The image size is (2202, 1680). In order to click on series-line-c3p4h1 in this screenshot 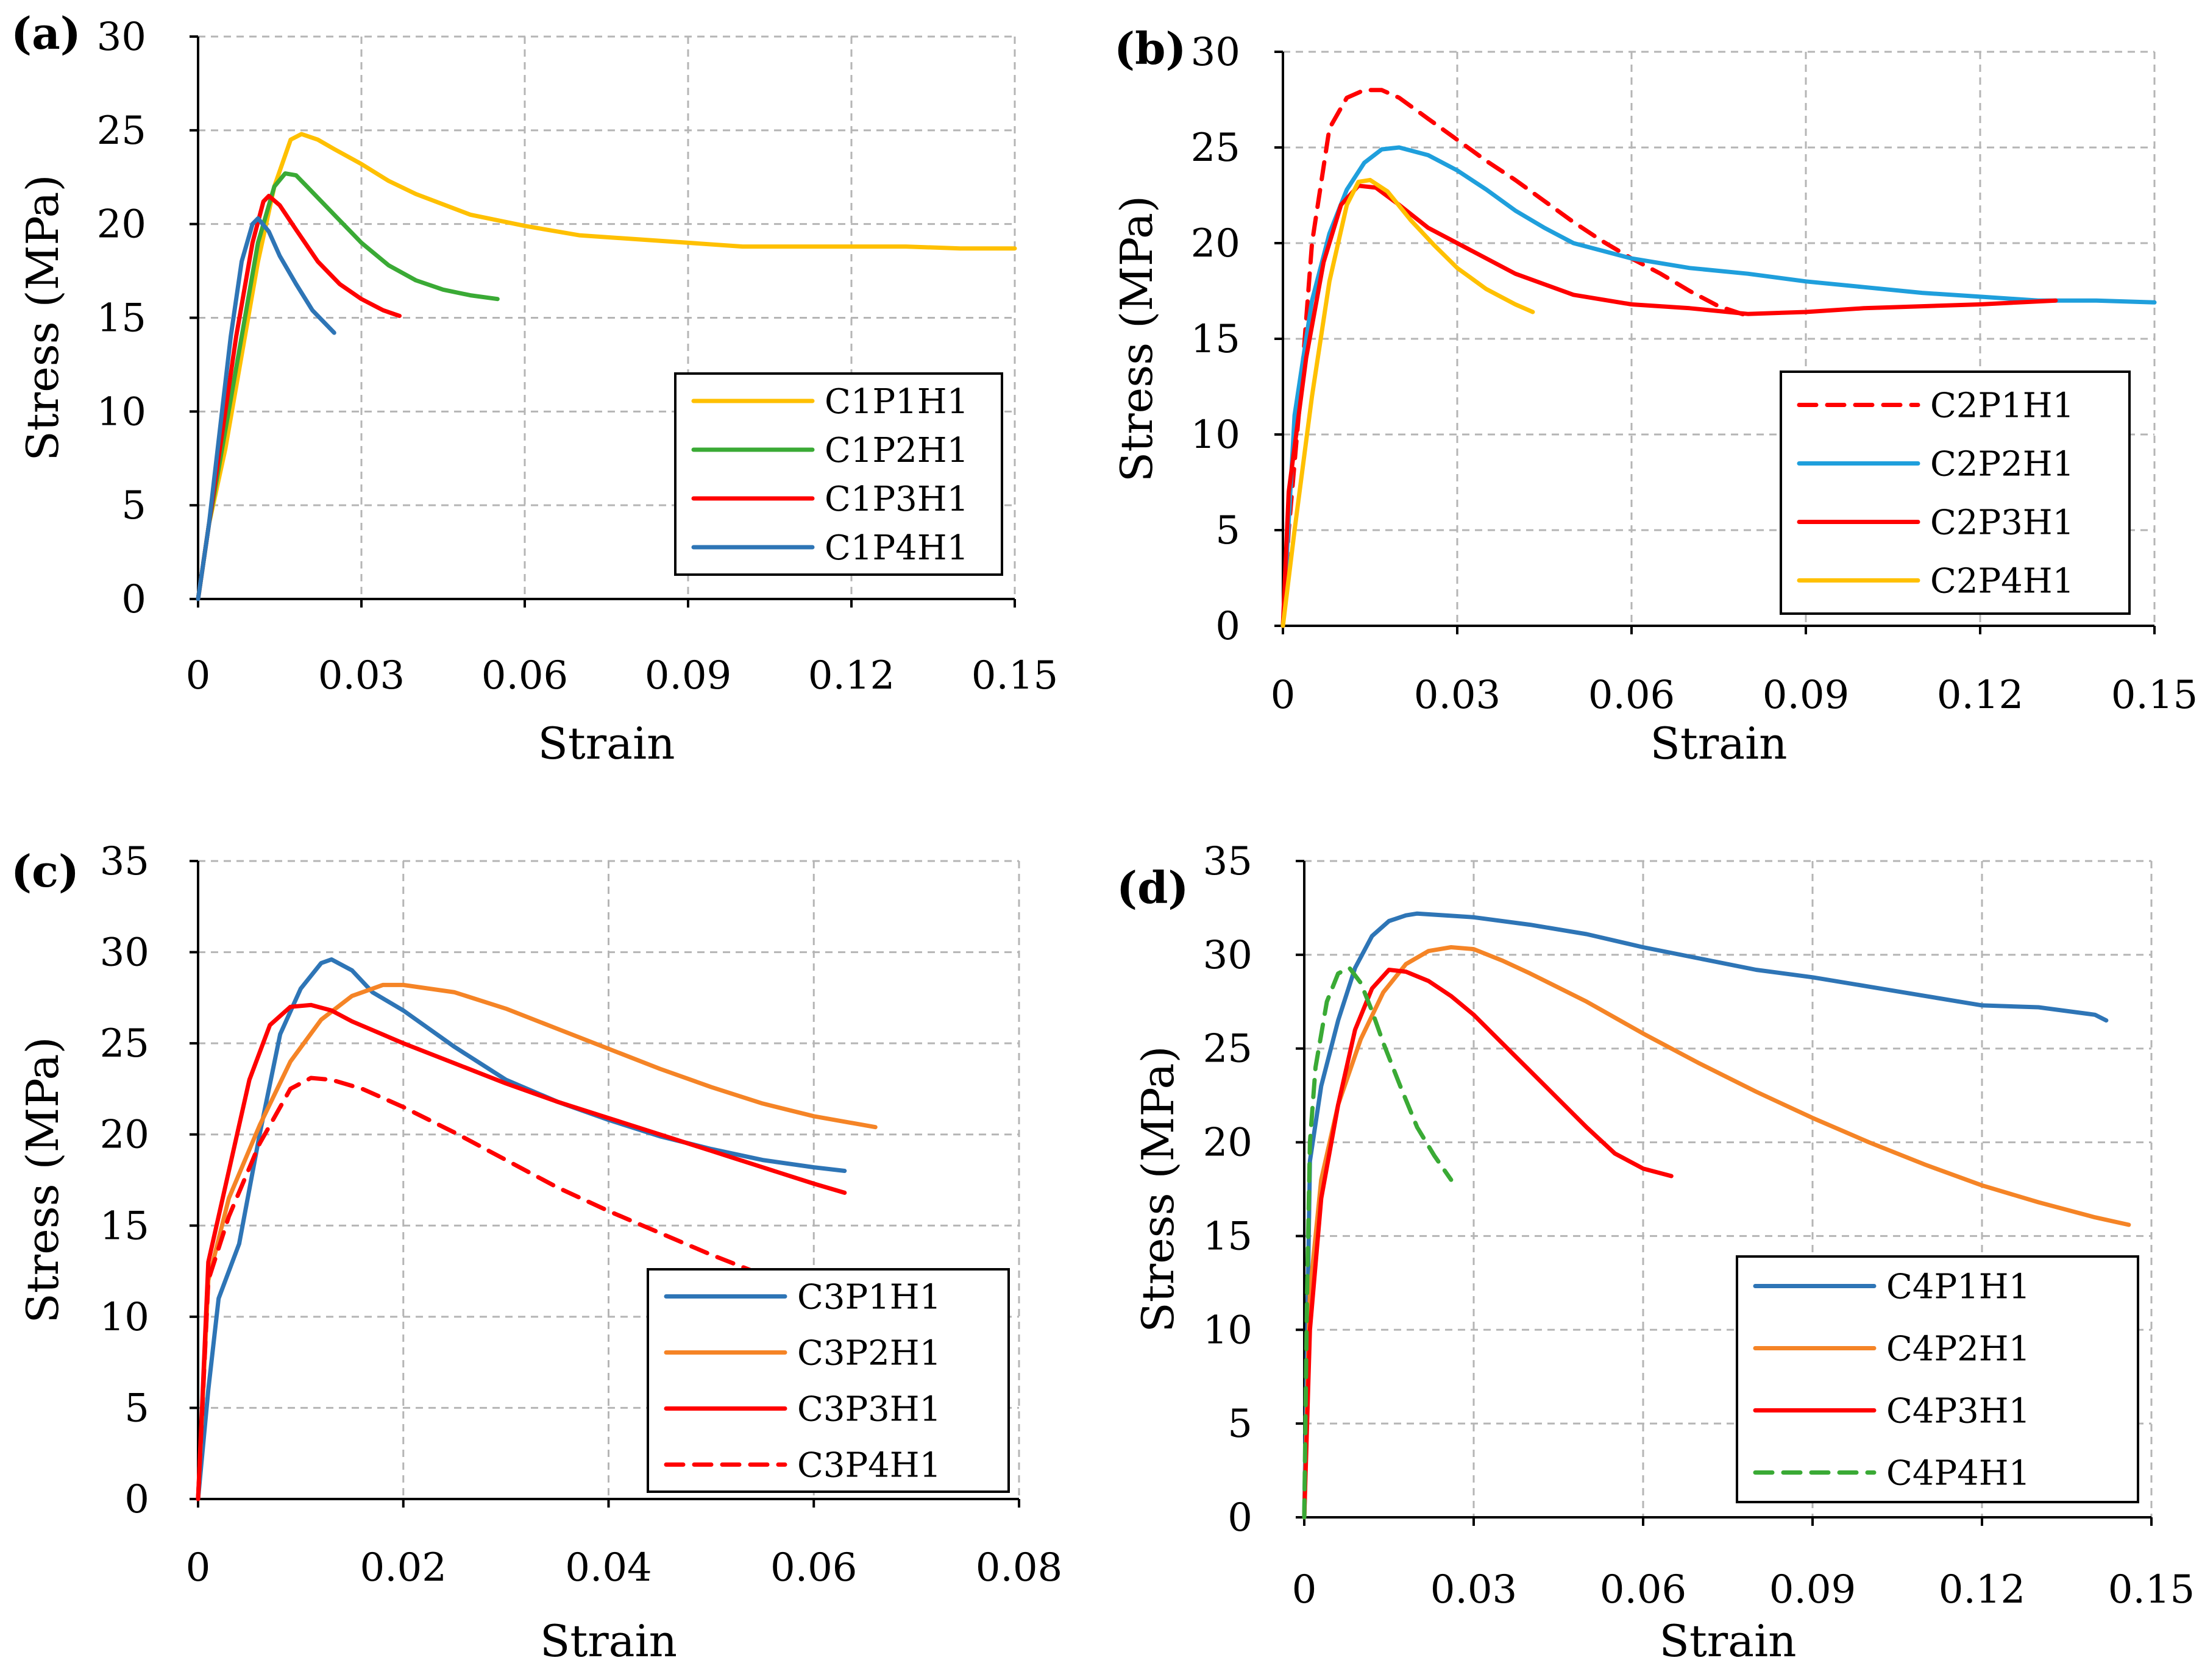, I will do `click(496, 1288)`.